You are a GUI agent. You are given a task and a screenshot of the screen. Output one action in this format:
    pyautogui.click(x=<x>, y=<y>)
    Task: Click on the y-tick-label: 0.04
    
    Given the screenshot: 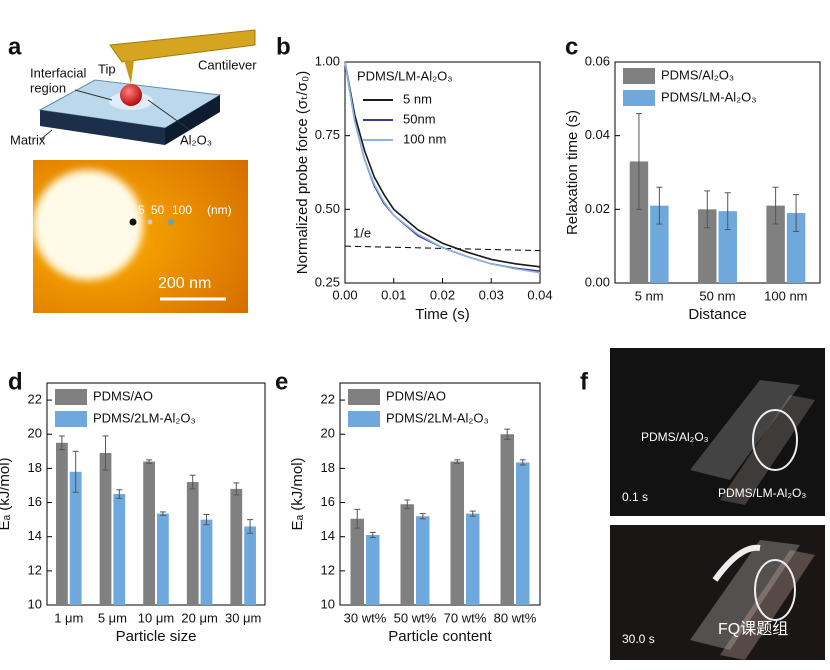 What is the action you would take?
    pyautogui.click(x=597, y=134)
    